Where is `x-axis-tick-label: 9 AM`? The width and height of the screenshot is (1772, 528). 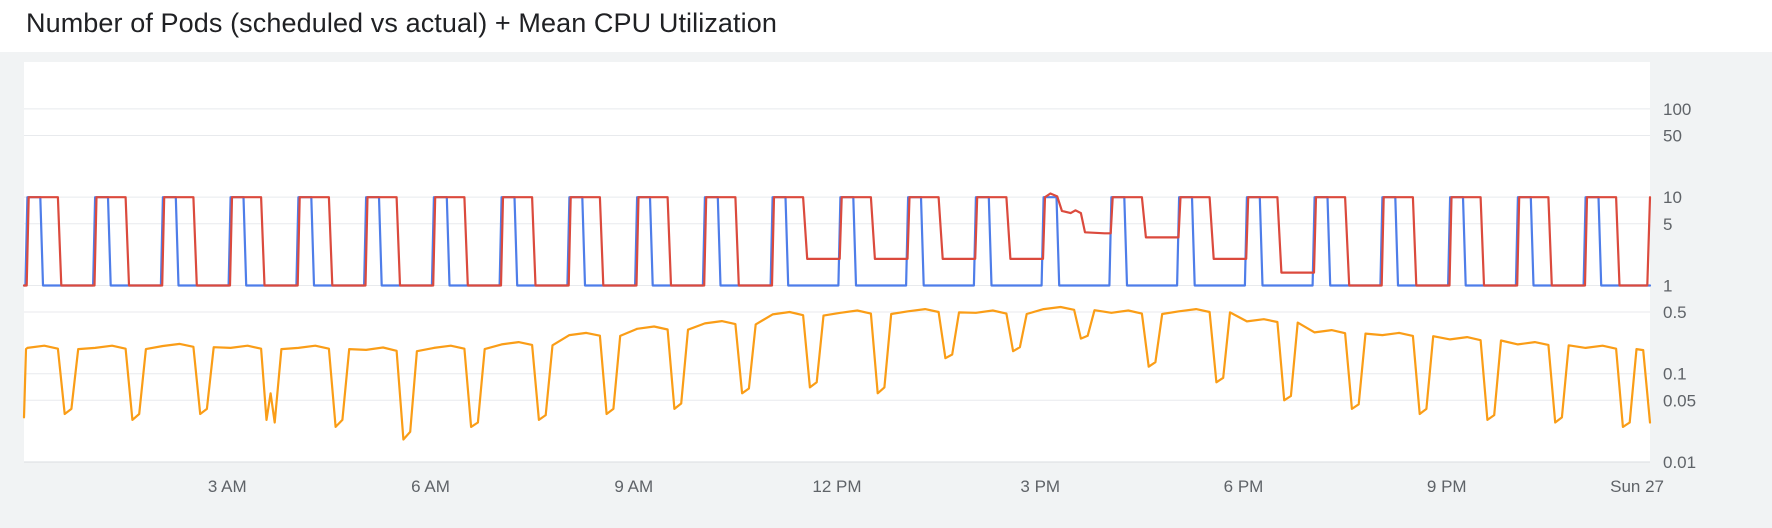
x-axis-tick-label: 9 AM is located at coordinates (633, 486).